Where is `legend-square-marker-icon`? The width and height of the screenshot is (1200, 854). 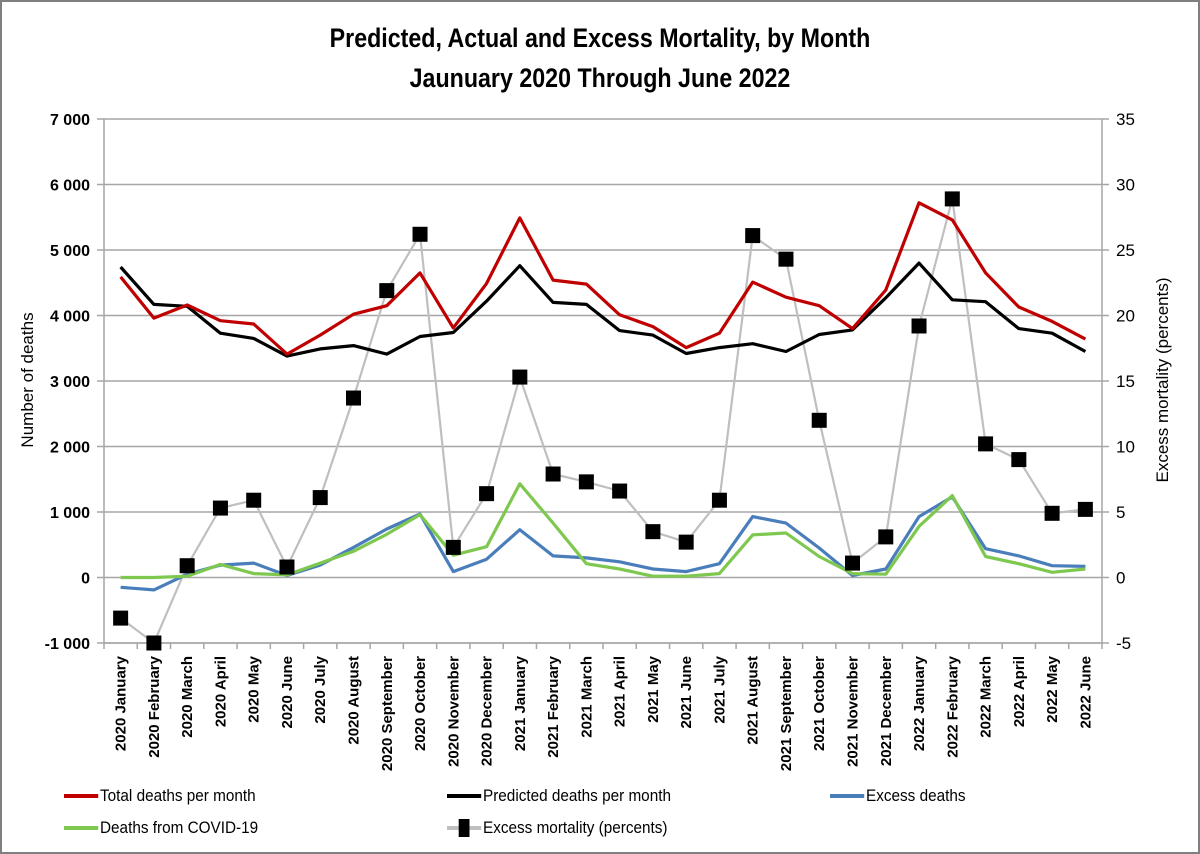 legend-square-marker-icon is located at coordinates (464, 828).